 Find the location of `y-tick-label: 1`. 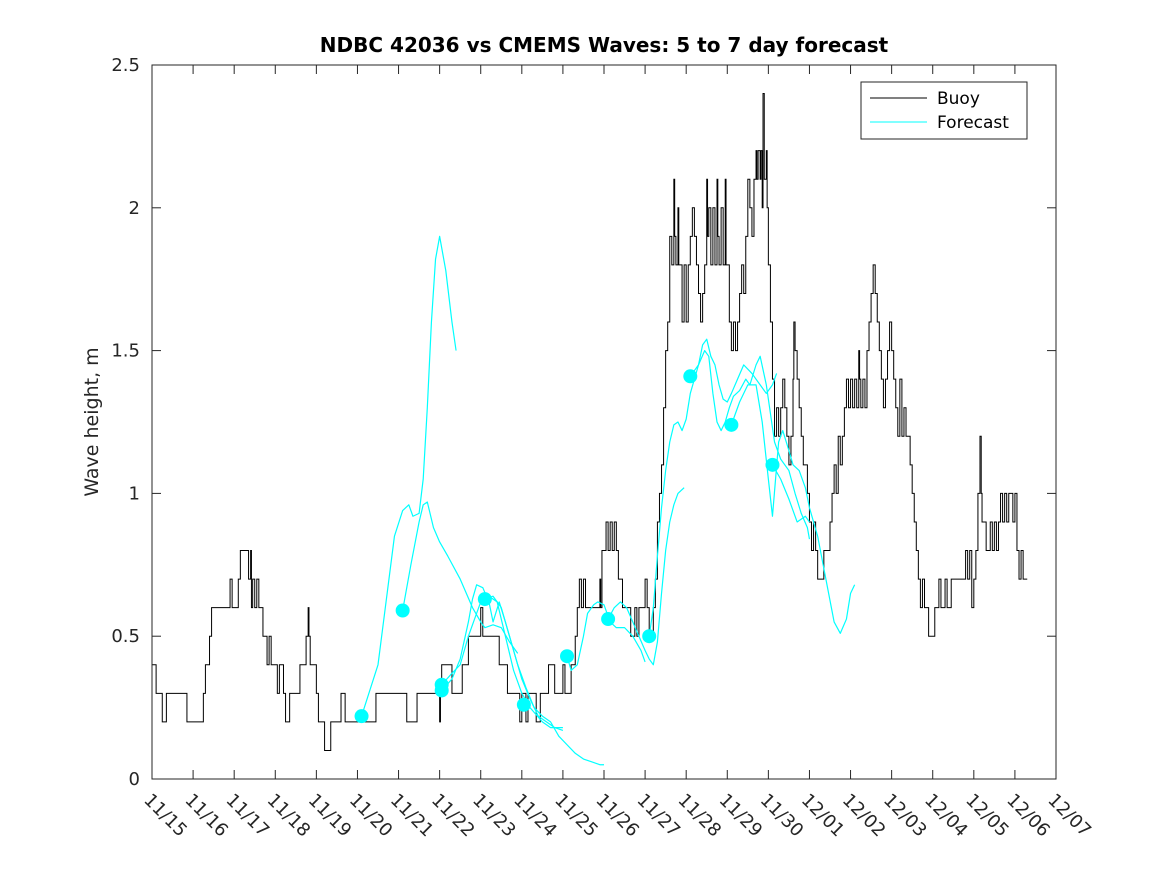

y-tick-label: 1 is located at coordinates (134, 493).